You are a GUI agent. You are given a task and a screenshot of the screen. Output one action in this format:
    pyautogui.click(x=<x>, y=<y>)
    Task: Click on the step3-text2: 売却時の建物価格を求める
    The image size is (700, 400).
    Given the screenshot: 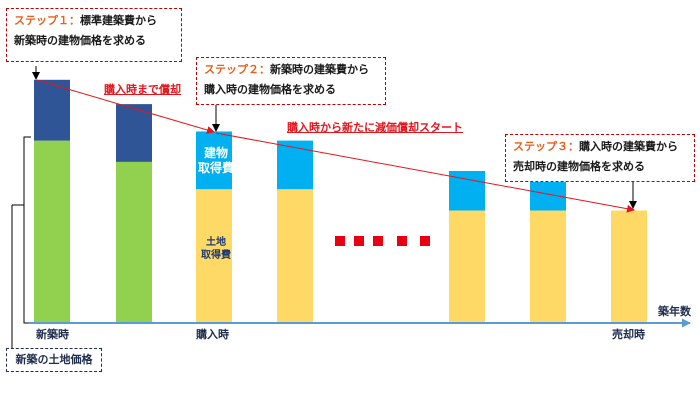 What is the action you would take?
    pyautogui.click(x=579, y=166)
    